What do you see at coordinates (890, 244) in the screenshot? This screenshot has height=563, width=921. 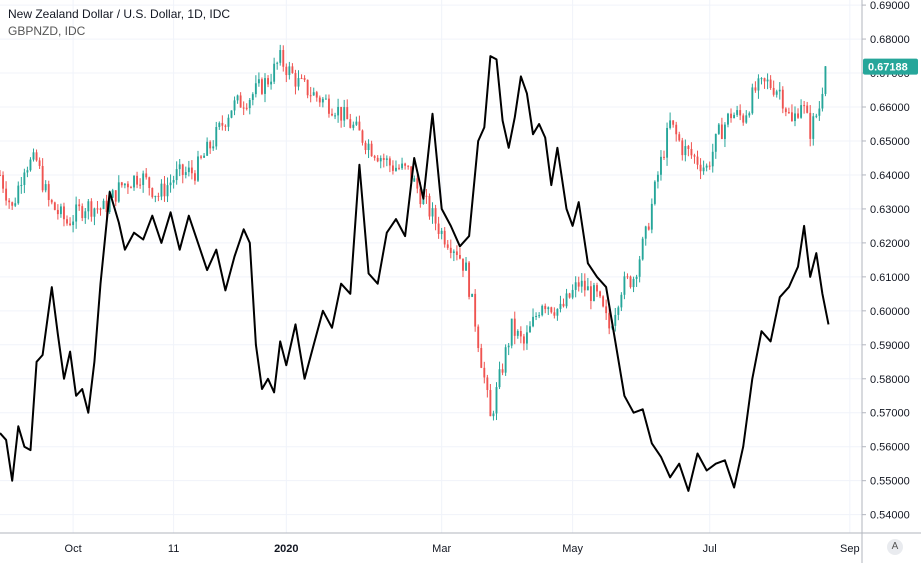 I see `y-tick-label: 0.62000` at bounding box center [890, 244].